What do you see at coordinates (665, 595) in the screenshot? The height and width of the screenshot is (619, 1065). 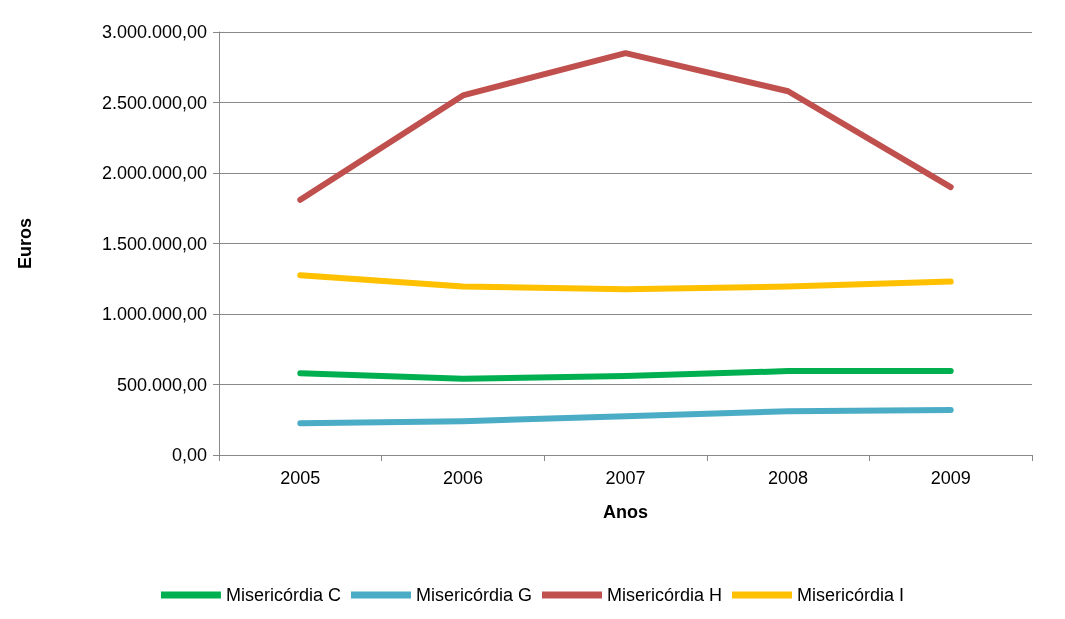 I see `legend-label: Misericórdia H` at bounding box center [665, 595].